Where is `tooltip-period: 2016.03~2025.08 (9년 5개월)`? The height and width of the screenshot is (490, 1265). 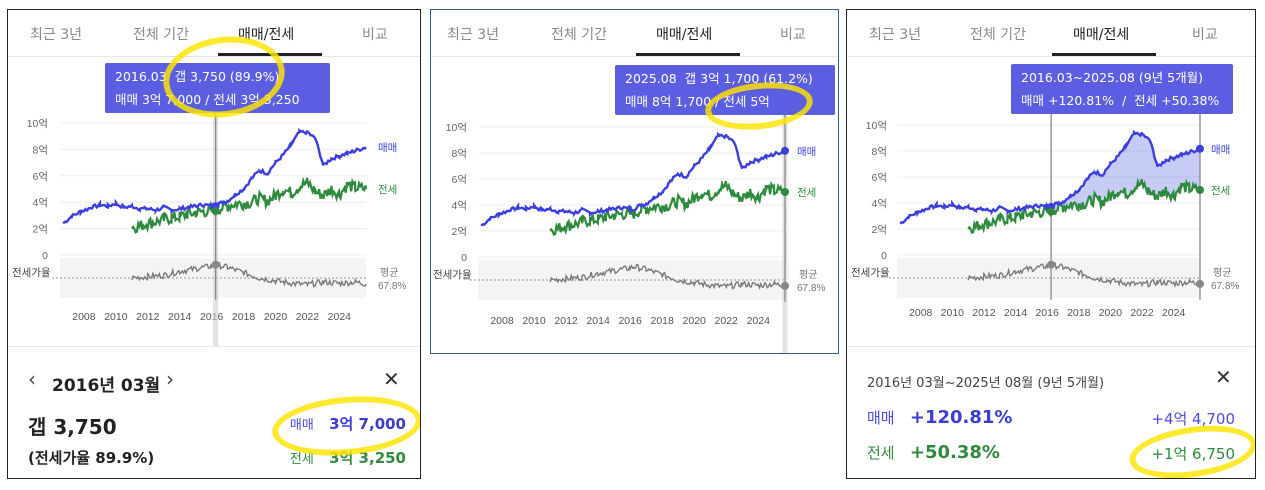
tooltip-period: 2016.03~2025.08 (9년 5개월) is located at coordinates (1112, 77).